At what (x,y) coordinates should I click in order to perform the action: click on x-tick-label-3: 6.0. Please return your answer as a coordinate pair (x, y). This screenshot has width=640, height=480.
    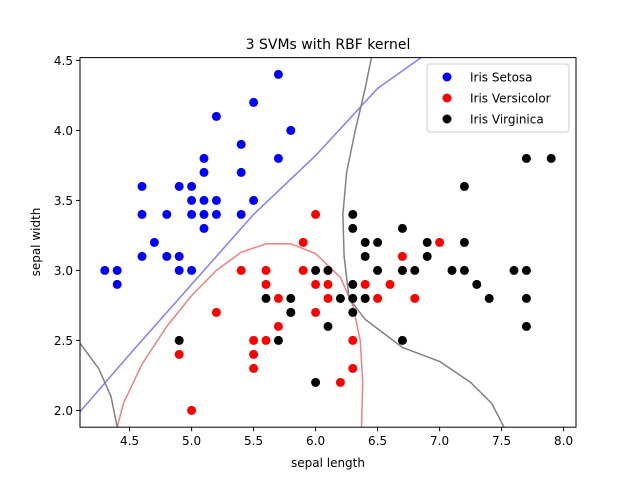
    Looking at the image, I should click on (315, 441).